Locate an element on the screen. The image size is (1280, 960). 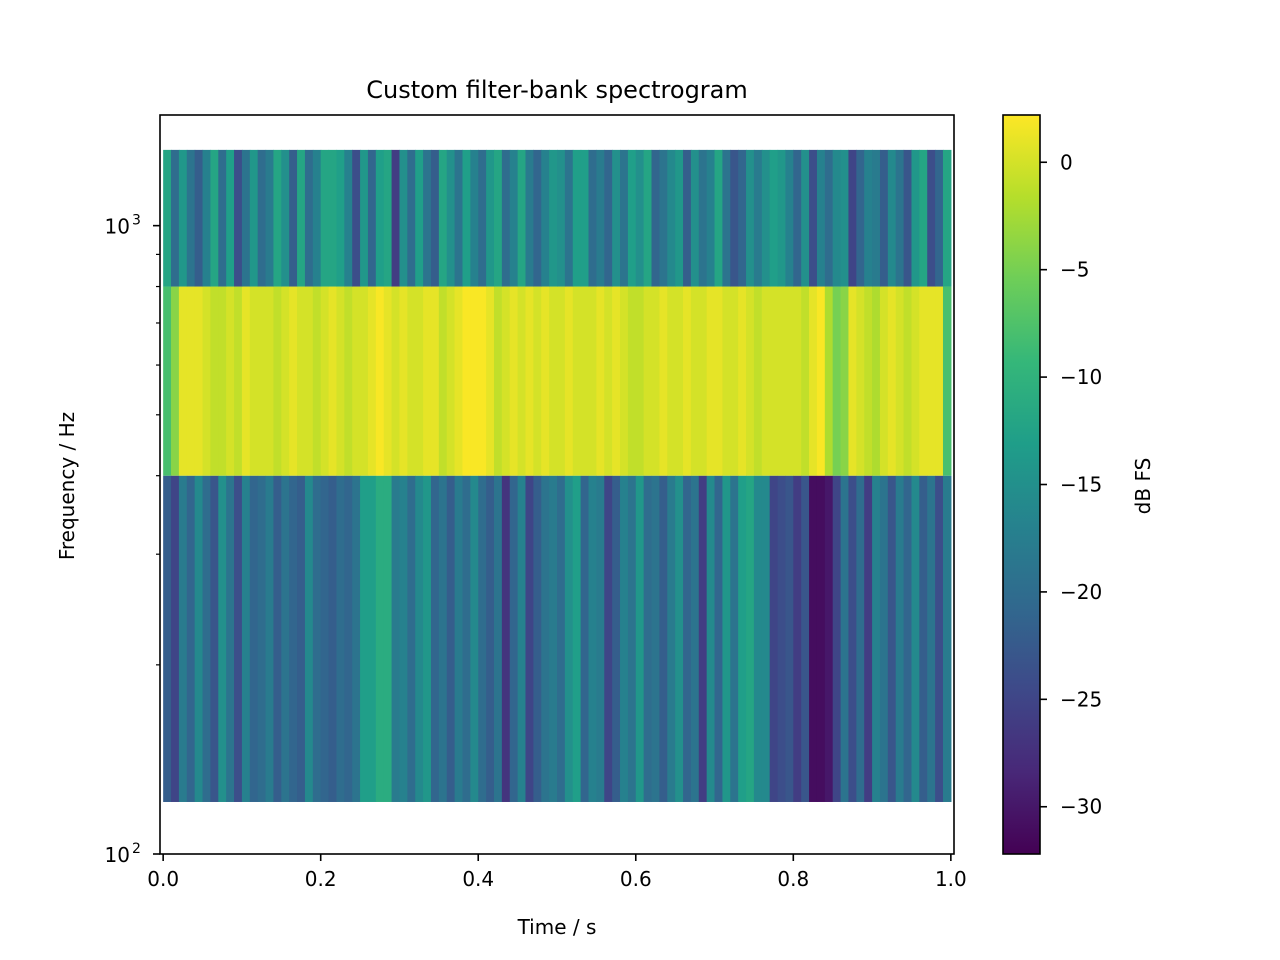
y-axis-label: Frequency / Hz is located at coordinates (67, 486).